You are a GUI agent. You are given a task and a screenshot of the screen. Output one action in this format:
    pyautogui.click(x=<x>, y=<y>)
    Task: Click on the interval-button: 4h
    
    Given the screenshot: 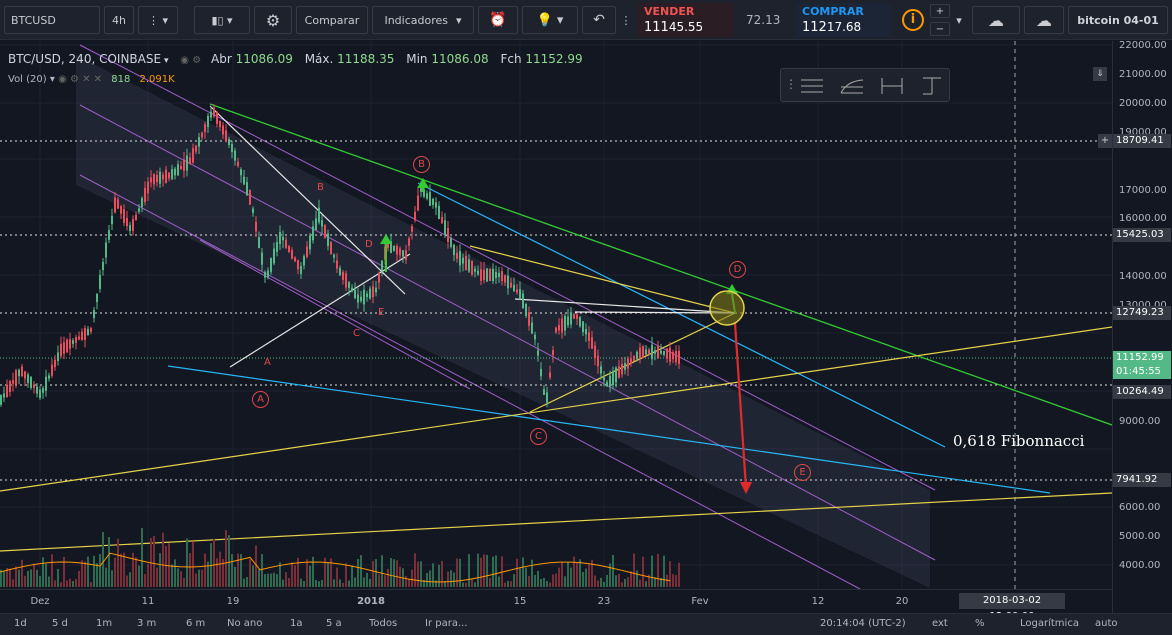 What is the action you would take?
    pyautogui.click(x=119, y=20)
    